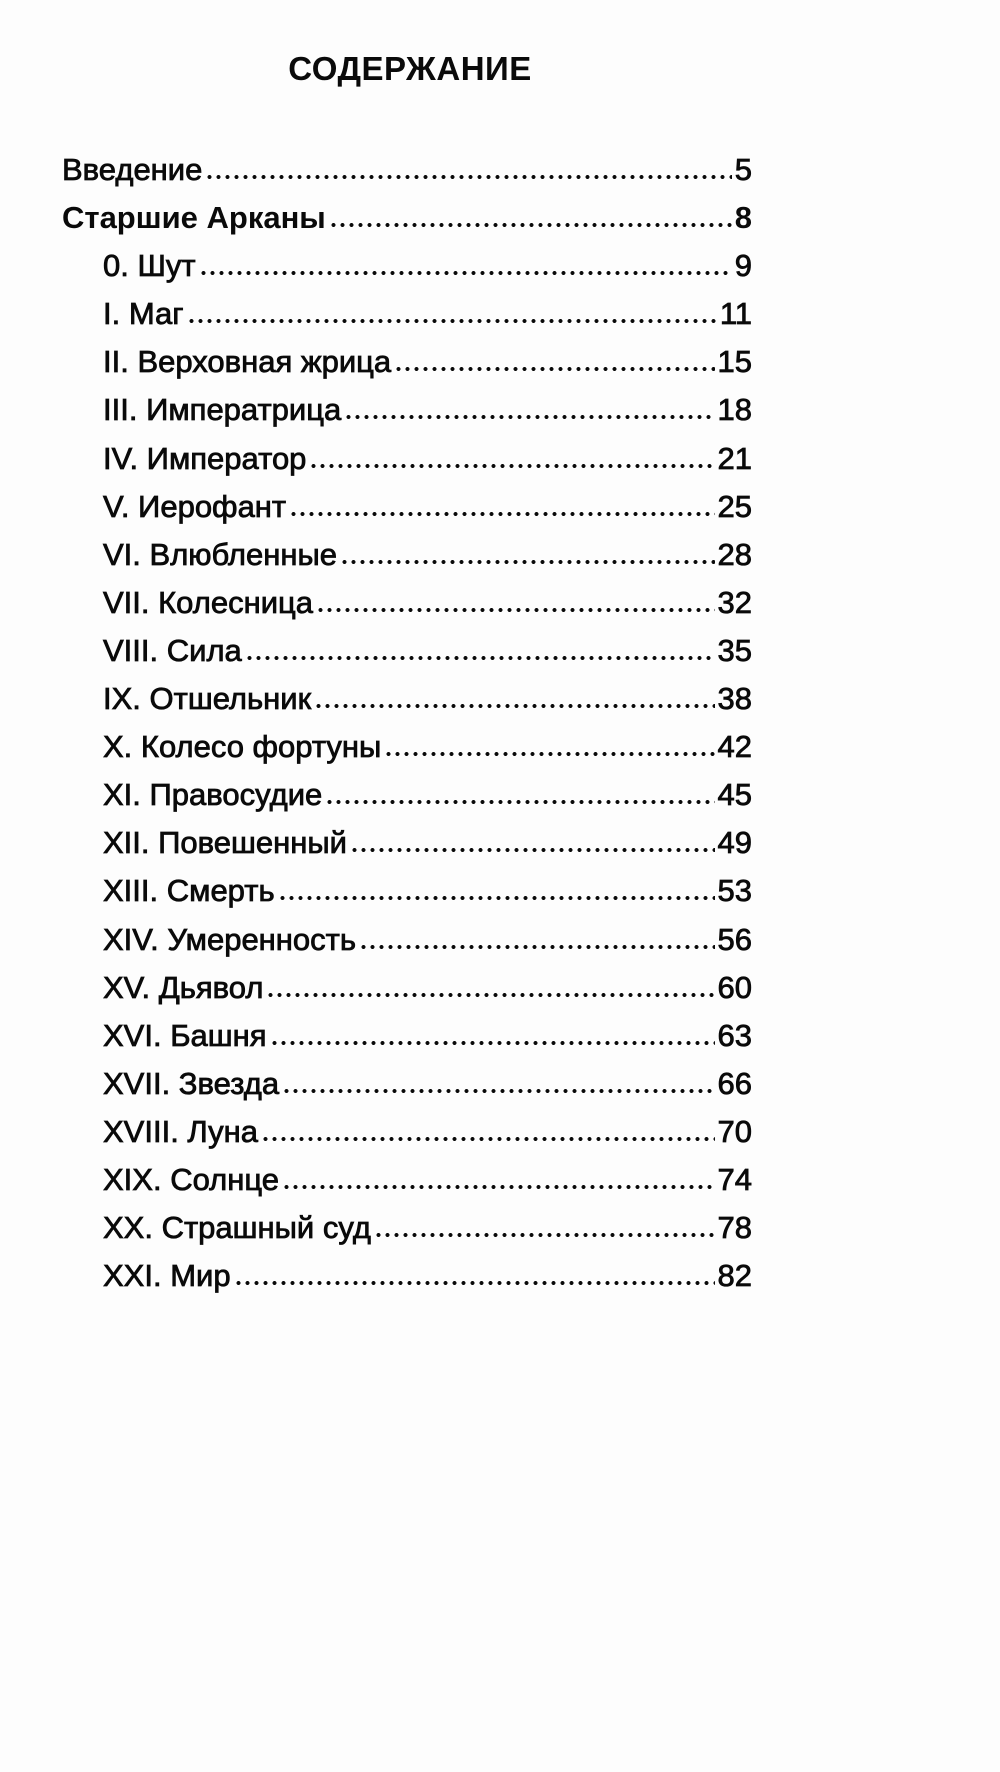  I want to click on toc-entry-title: XVIII. Луна, so click(181, 1131).